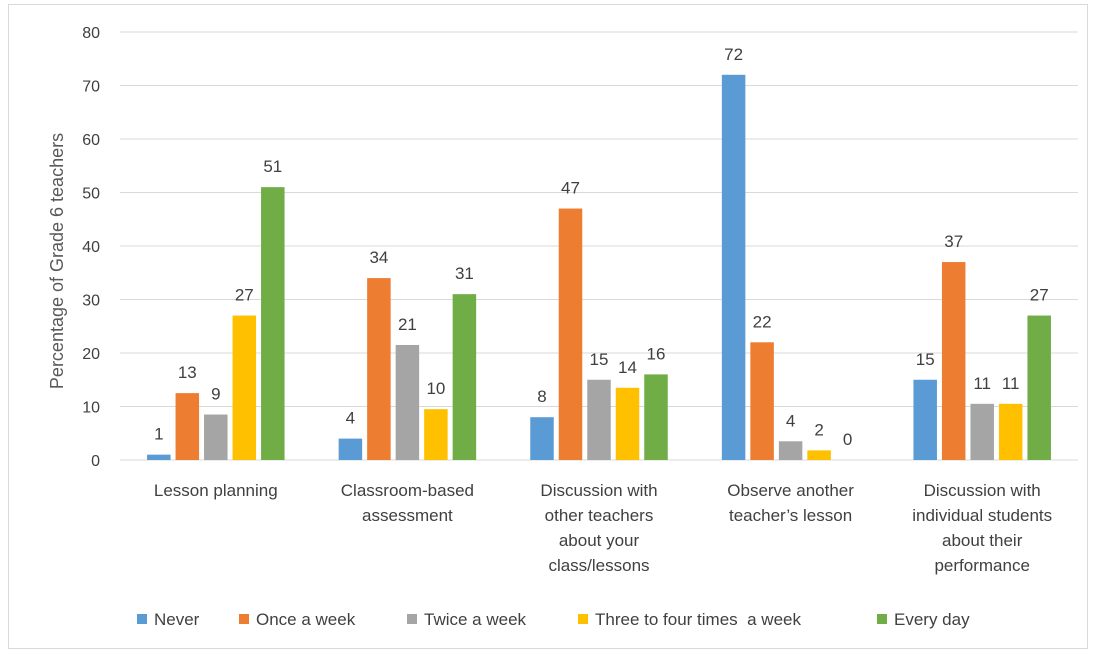 The height and width of the screenshot is (655, 1096). I want to click on category-label: individual students, so click(982, 515).